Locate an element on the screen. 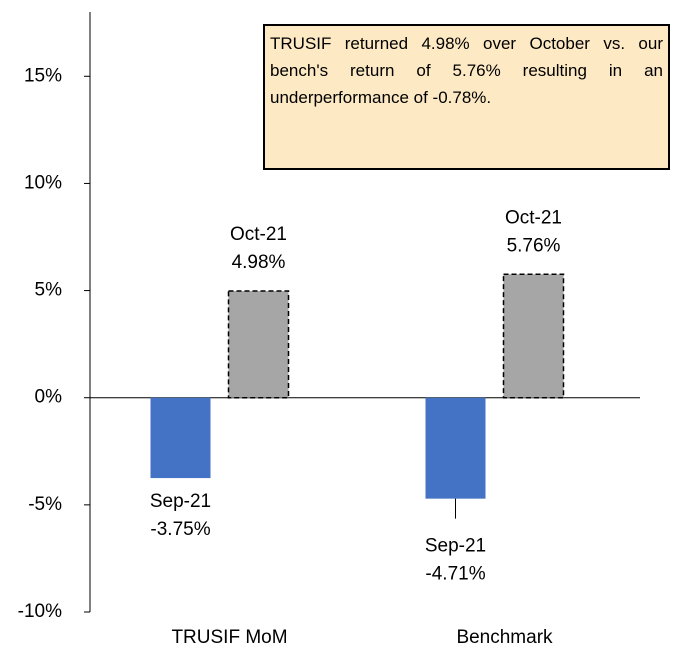  data-label: 5.76% is located at coordinates (534, 245).